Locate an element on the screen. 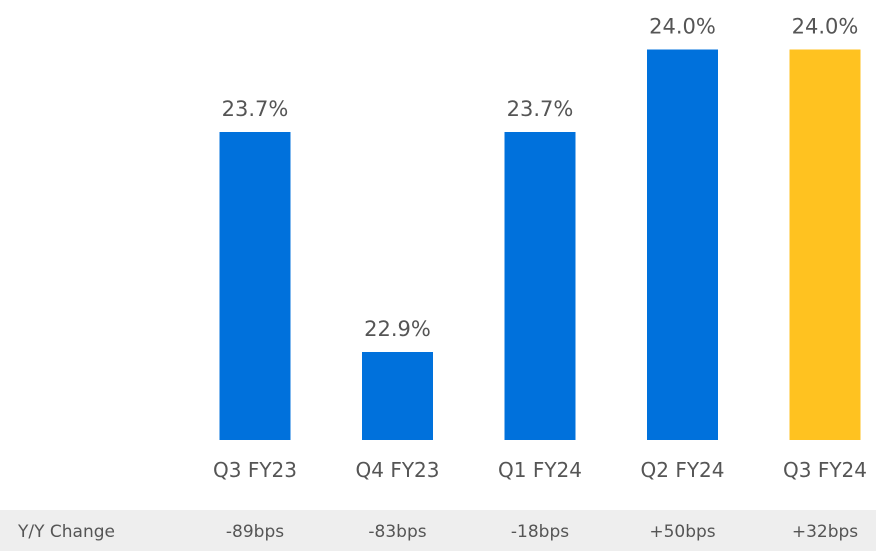 The image size is (876, 551). x-tick-label-q3-fy23: Q3 FY23 is located at coordinates (255, 470).